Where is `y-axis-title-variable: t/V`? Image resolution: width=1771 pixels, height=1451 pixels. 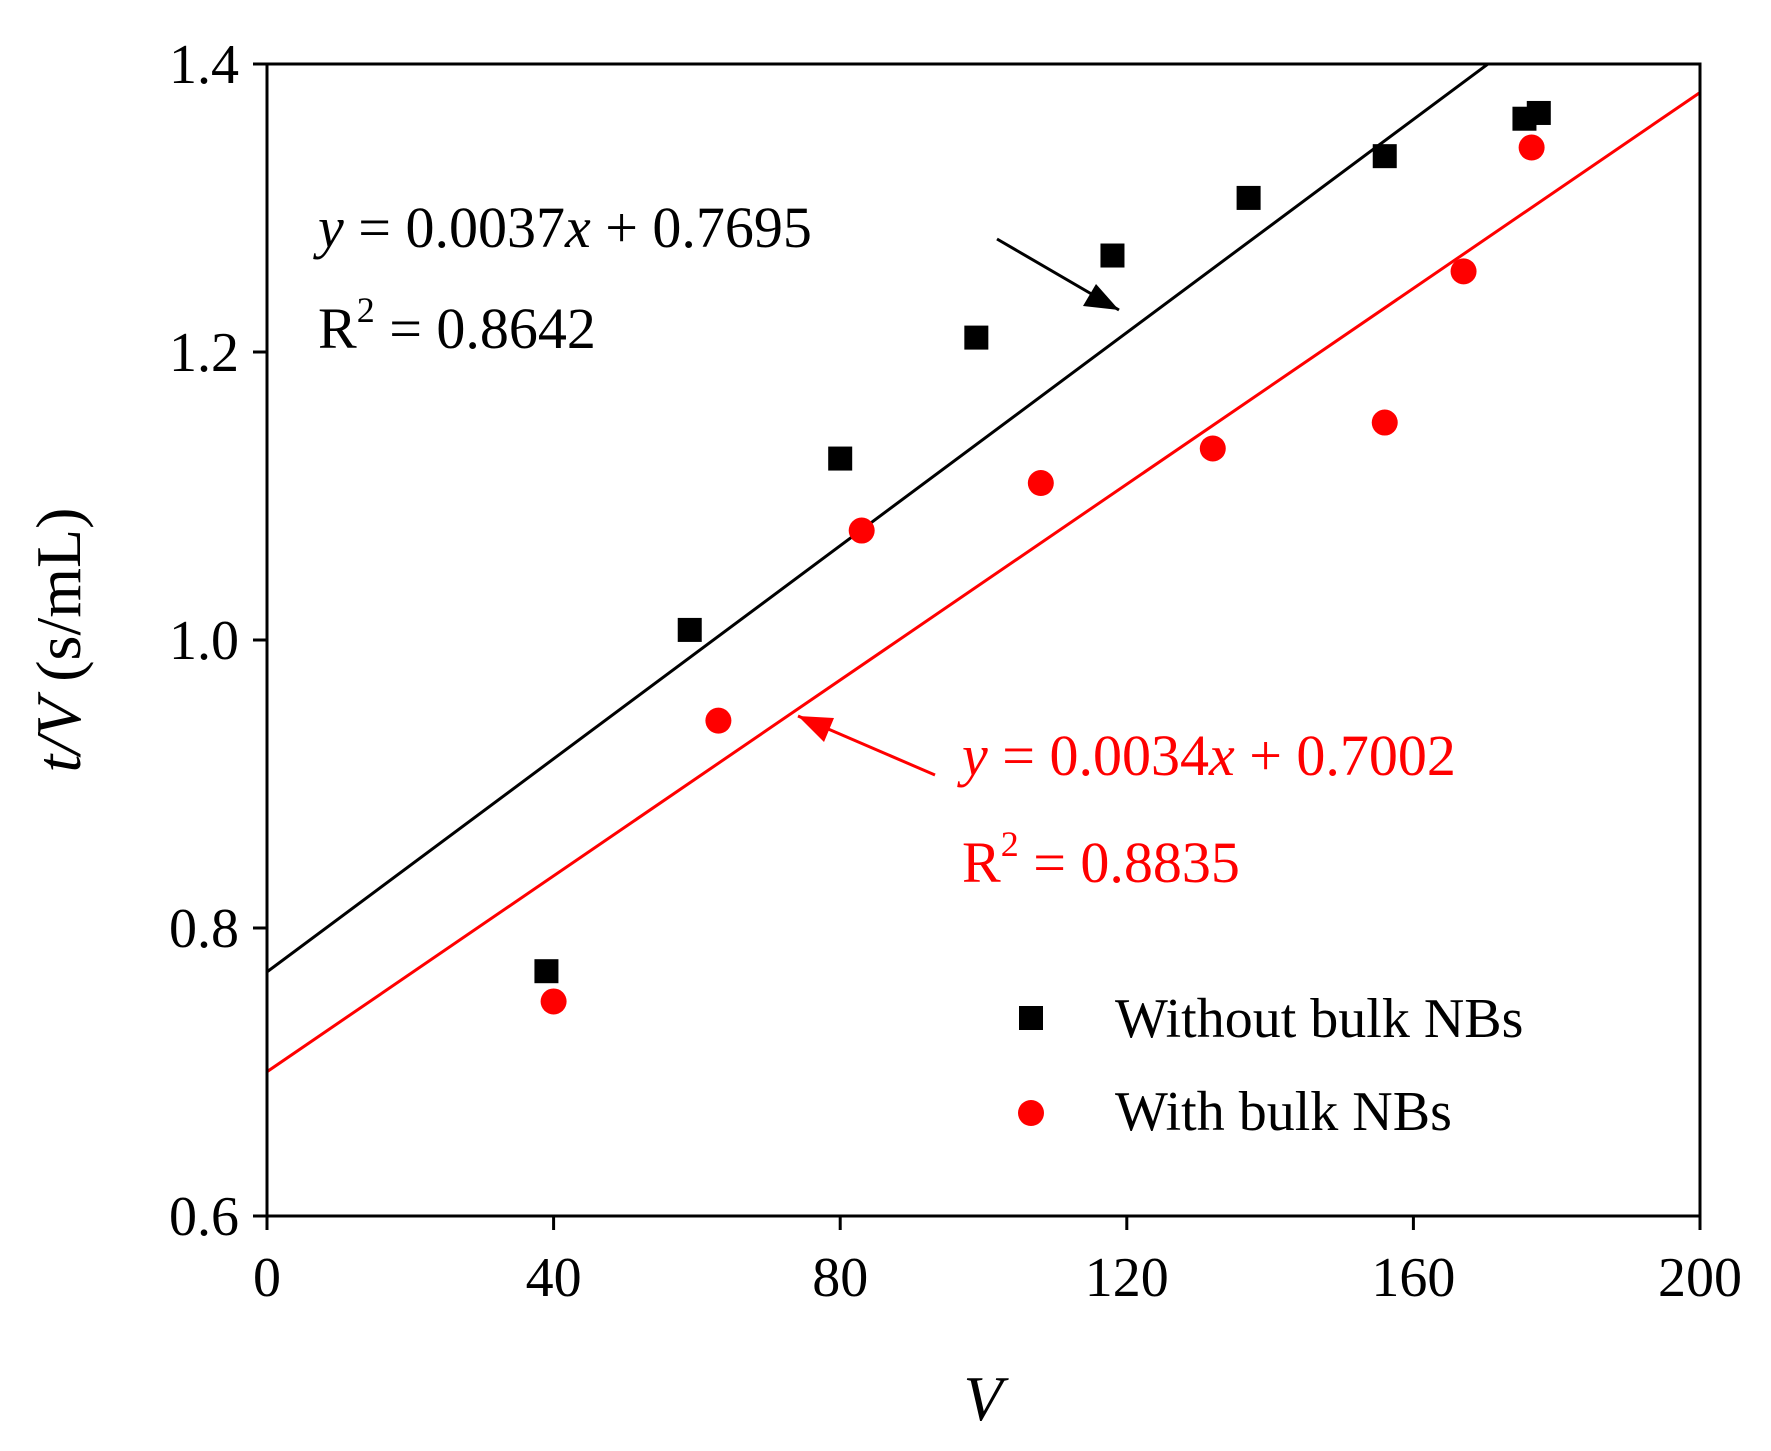 y-axis-title-variable: t/V is located at coordinates (58, 732).